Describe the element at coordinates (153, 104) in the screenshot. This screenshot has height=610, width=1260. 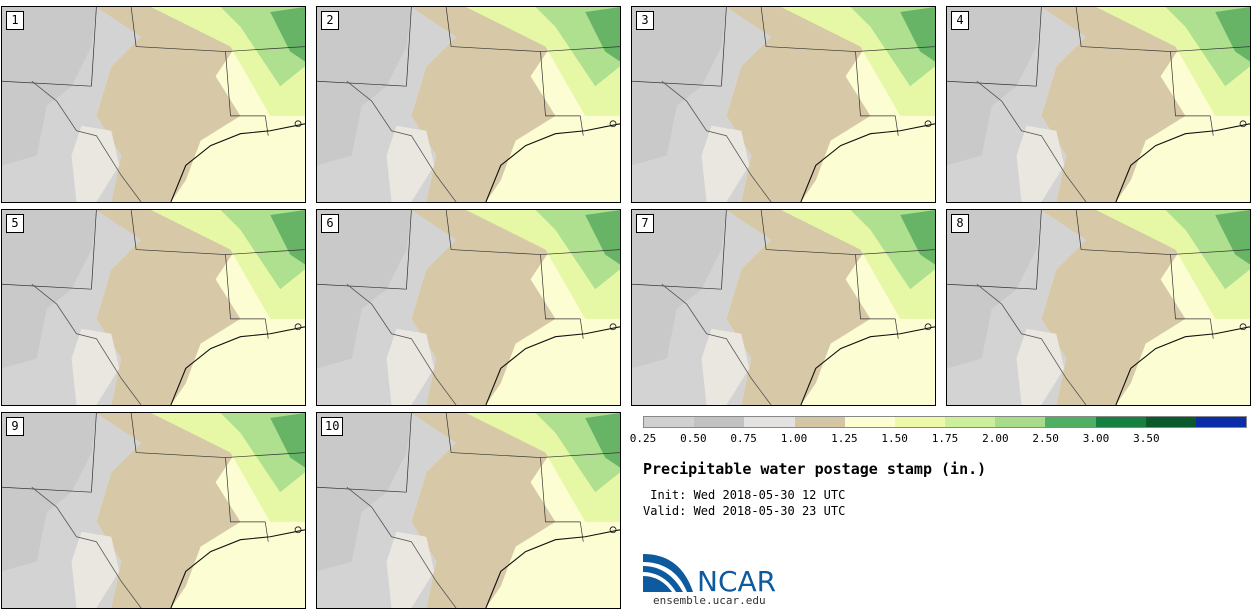
I see `map-panel-1: 1` at that location.